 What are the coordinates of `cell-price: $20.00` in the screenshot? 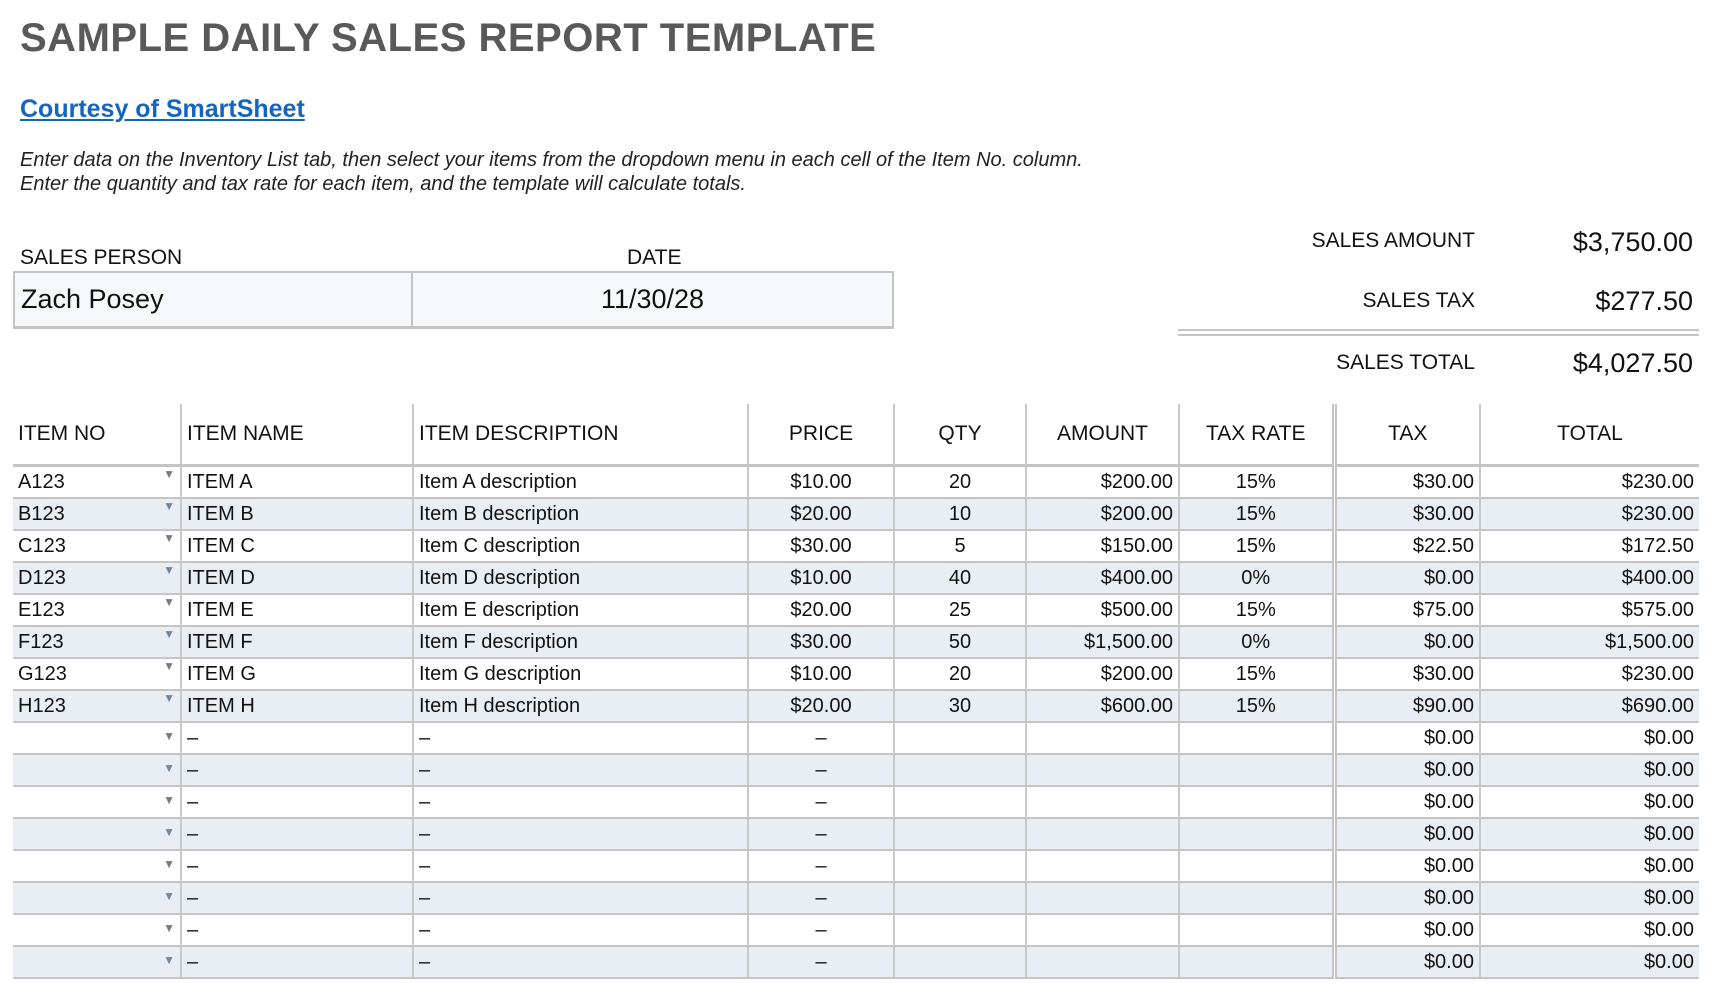 It's located at (820, 706).